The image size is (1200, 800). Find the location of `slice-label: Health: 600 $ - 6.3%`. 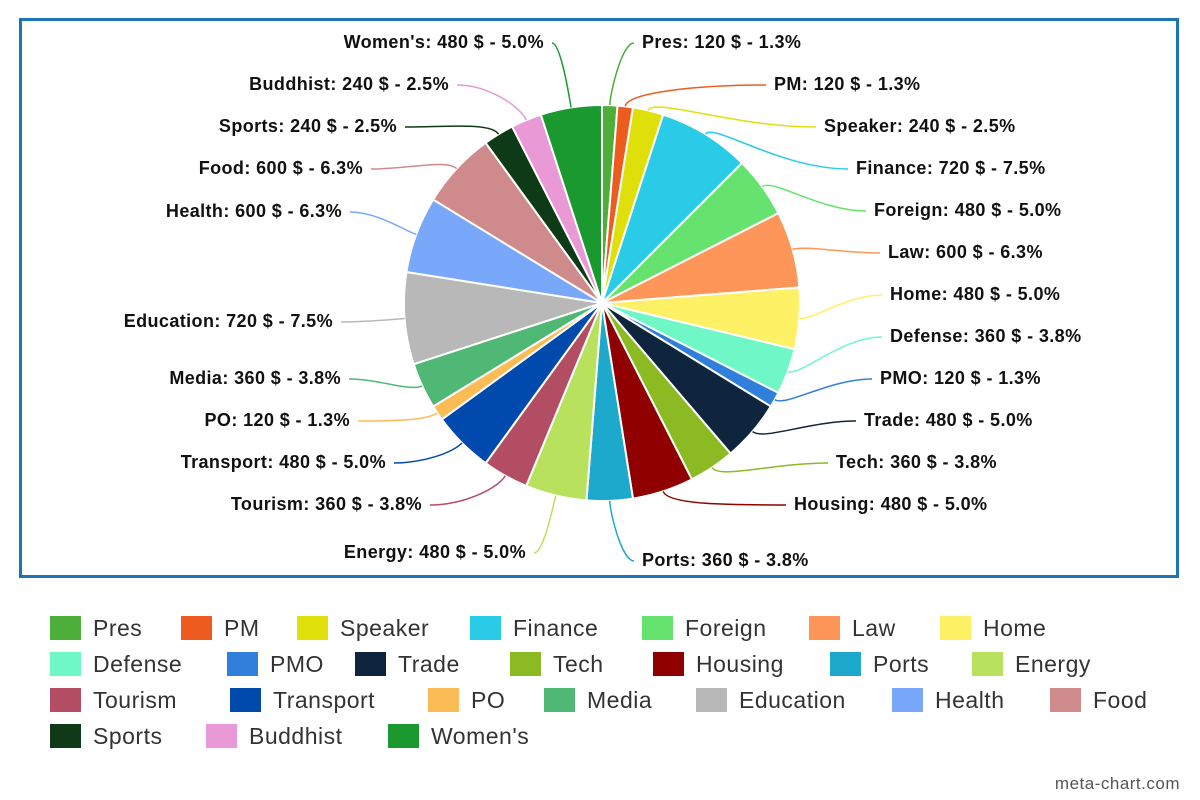

slice-label: Health: 600 $ - 6.3% is located at coordinates (254, 211).